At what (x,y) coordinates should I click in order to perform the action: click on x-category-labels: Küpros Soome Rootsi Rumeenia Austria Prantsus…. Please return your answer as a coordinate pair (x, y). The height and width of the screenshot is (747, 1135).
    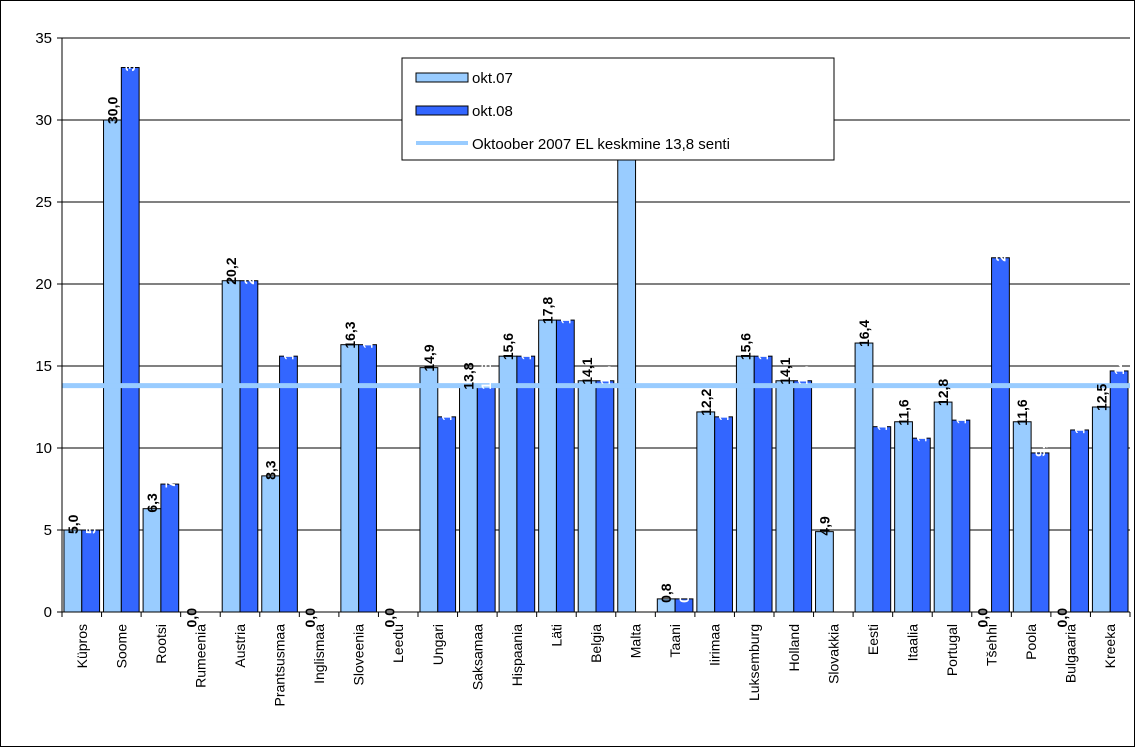
    Looking at the image, I should click on (596, 659).